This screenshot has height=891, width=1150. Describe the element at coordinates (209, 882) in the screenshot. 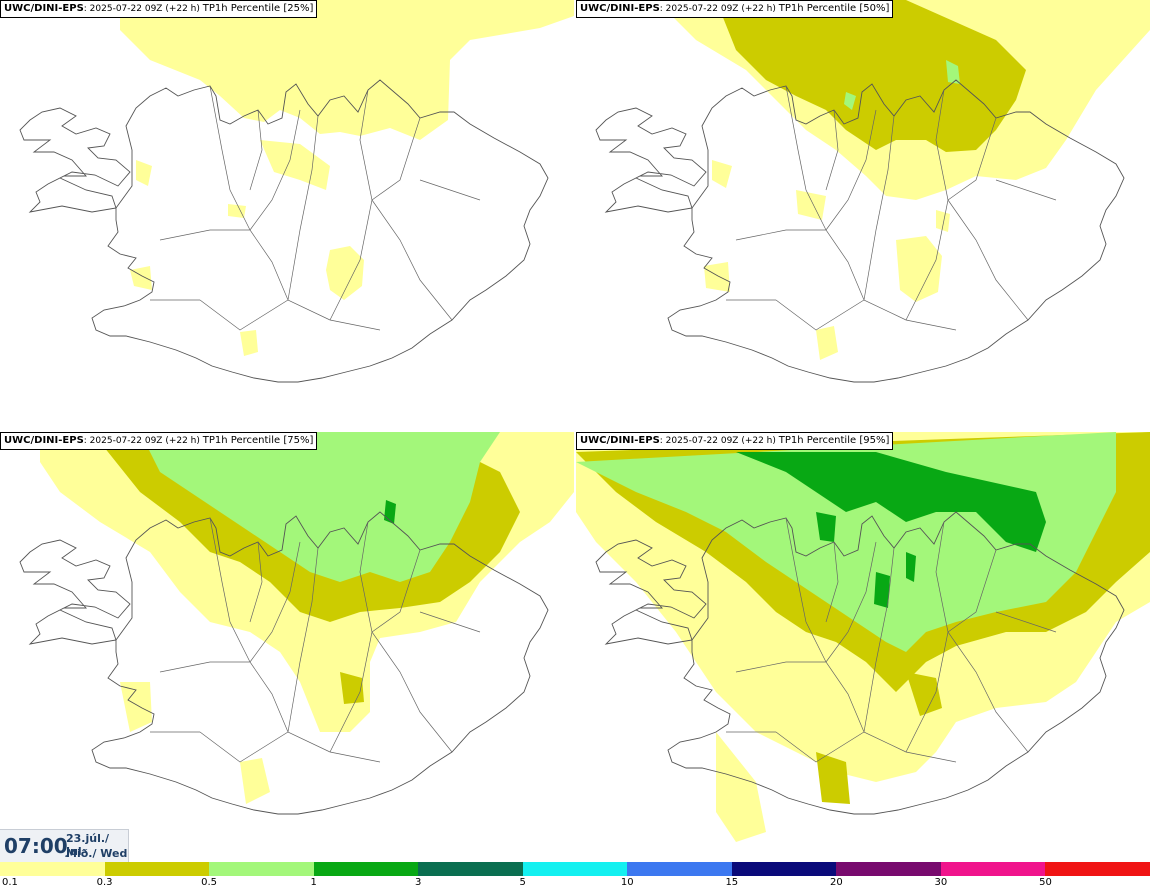

I see `colorbar-tick-label: 0.5` at that location.